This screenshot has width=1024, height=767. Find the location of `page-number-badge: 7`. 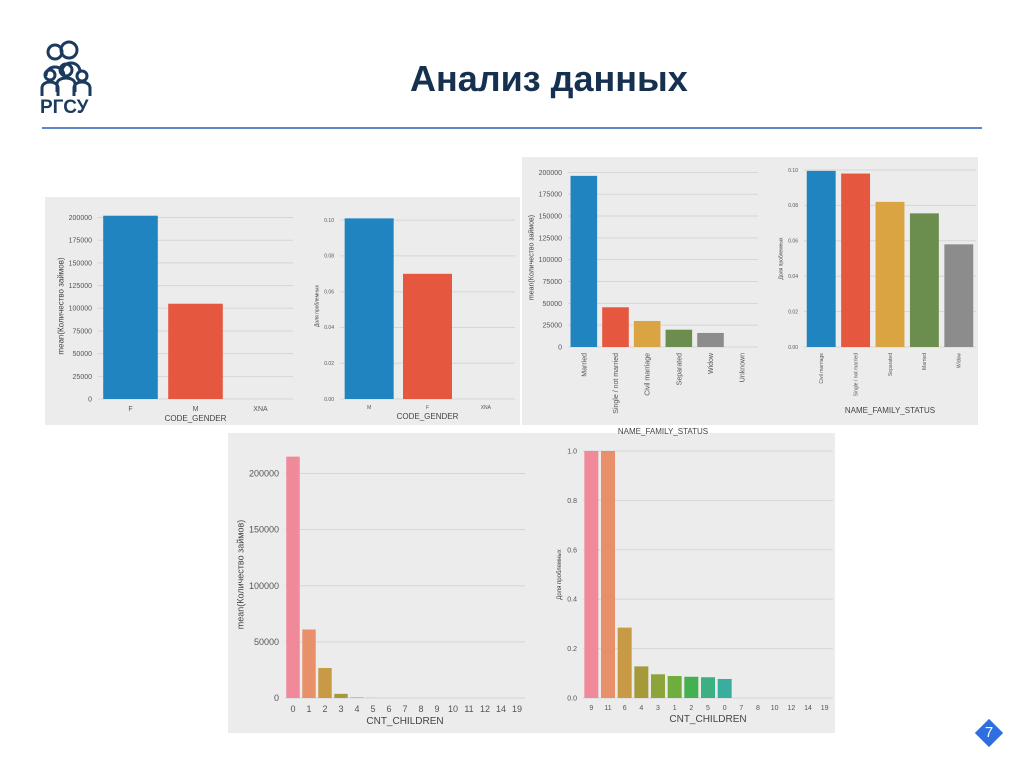

page-number-badge: 7 is located at coordinates (989, 733).